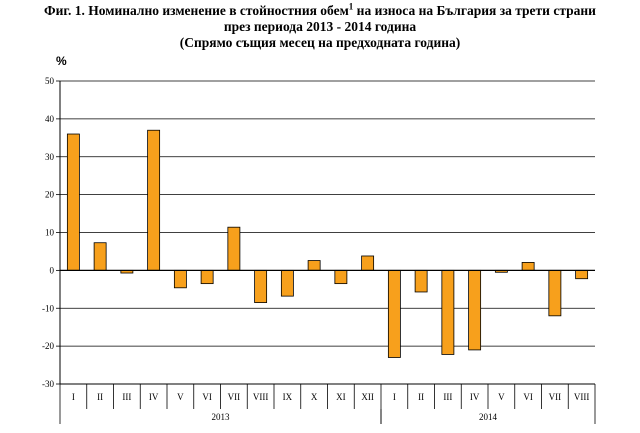 This screenshot has width=640, height=433. I want to click on category-label: XII, so click(367, 397).